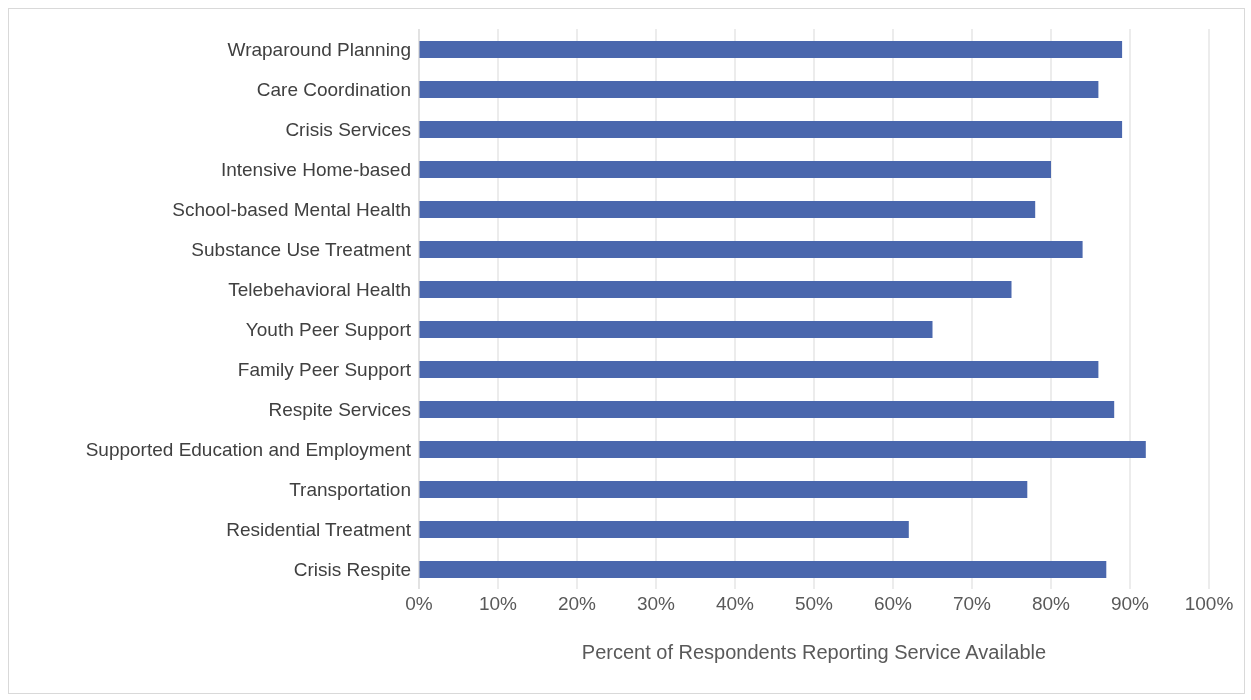  Describe the element at coordinates (814, 604) in the screenshot. I see `x-tick-label: 50%` at that location.